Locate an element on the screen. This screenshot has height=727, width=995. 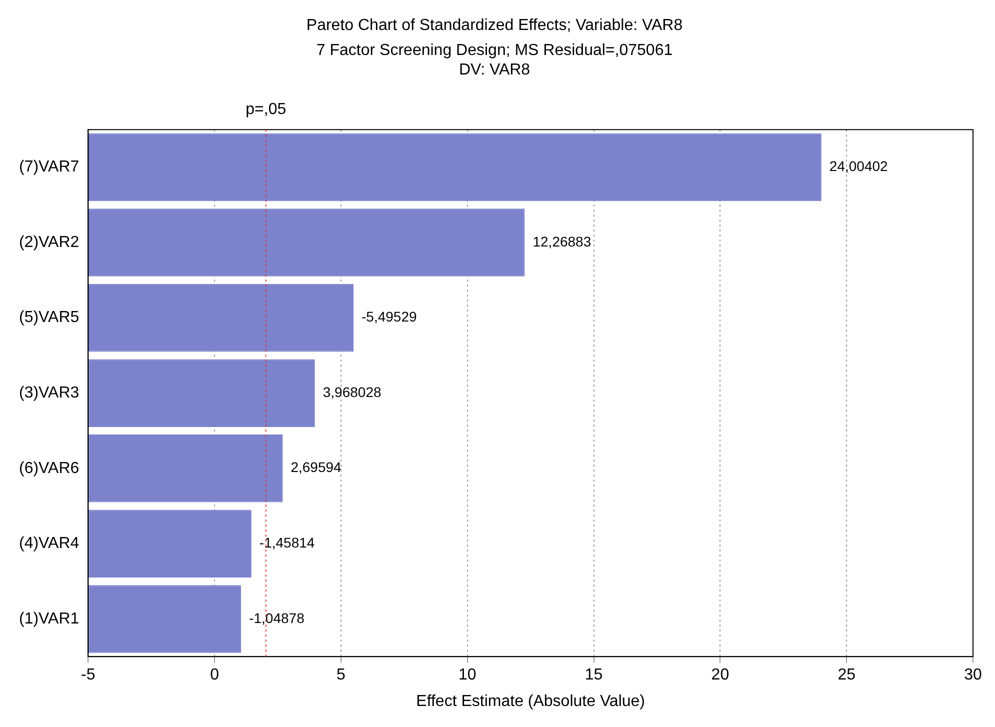
x-tick-label: 5 is located at coordinates (341, 675).